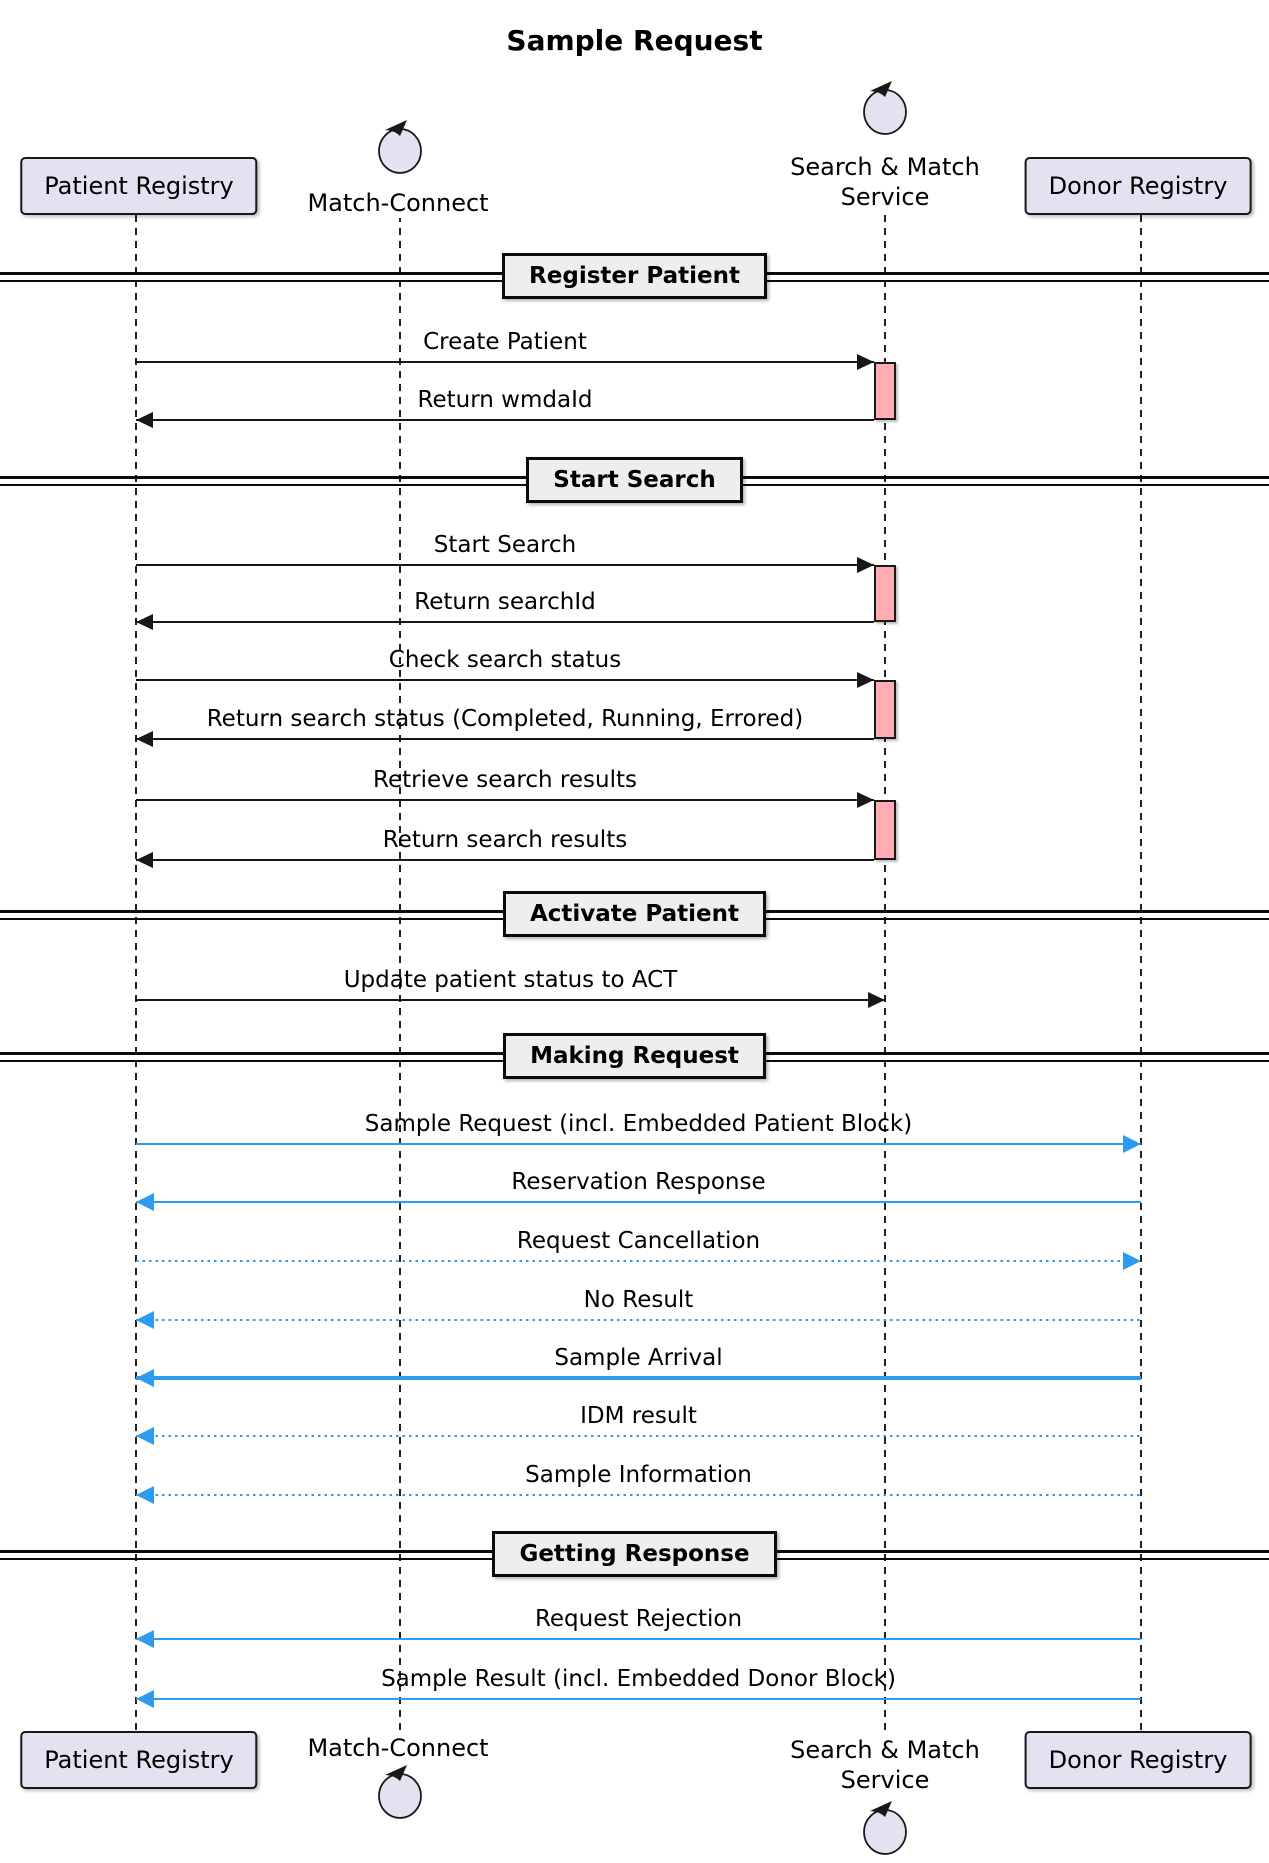 This screenshot has width=1269, height=1863. What do you see at coordinates (505, 602) in the screenshot?
I see `message-label: Return searchId` at bounding box center [505, 602].